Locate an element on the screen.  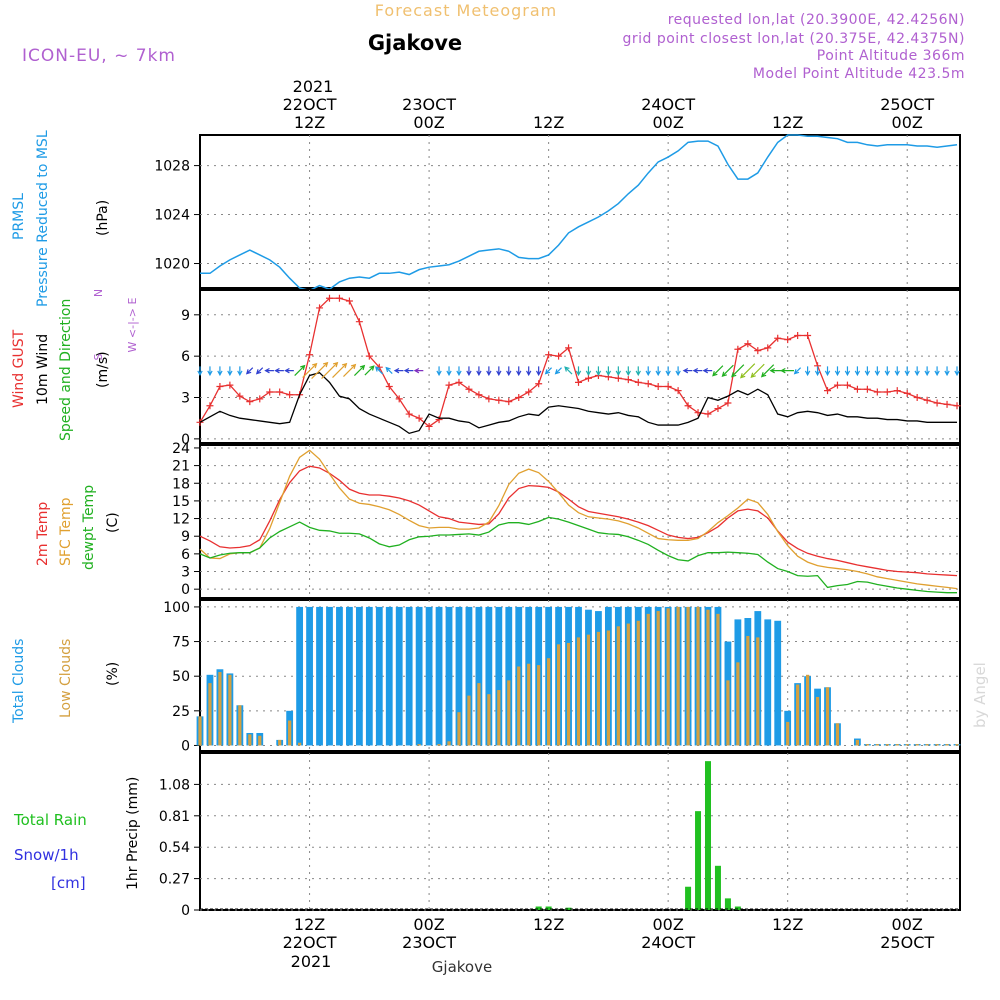
wind-line is located at coordinates (578, 403).